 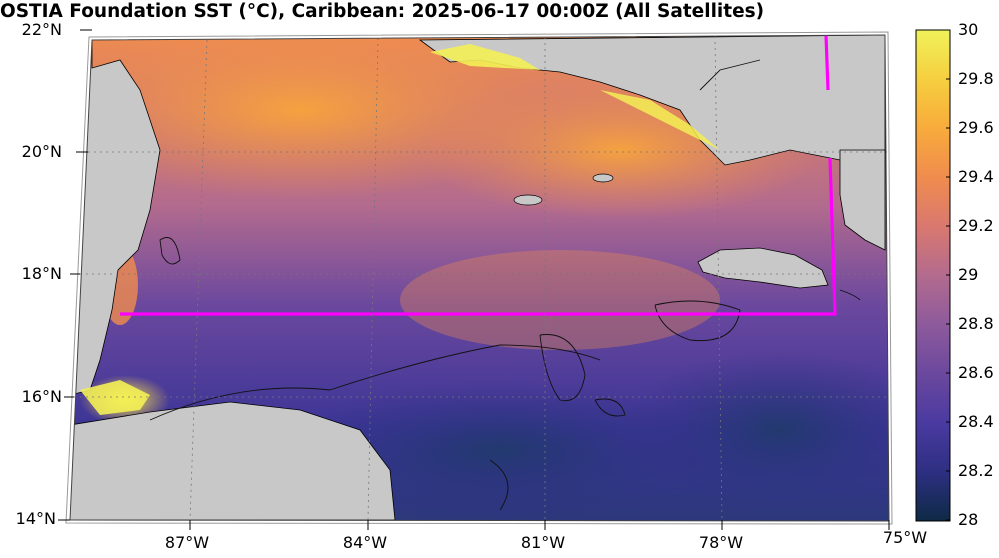 I want to click on colorbar-tick-28: 28, so click(x=968, y=519).